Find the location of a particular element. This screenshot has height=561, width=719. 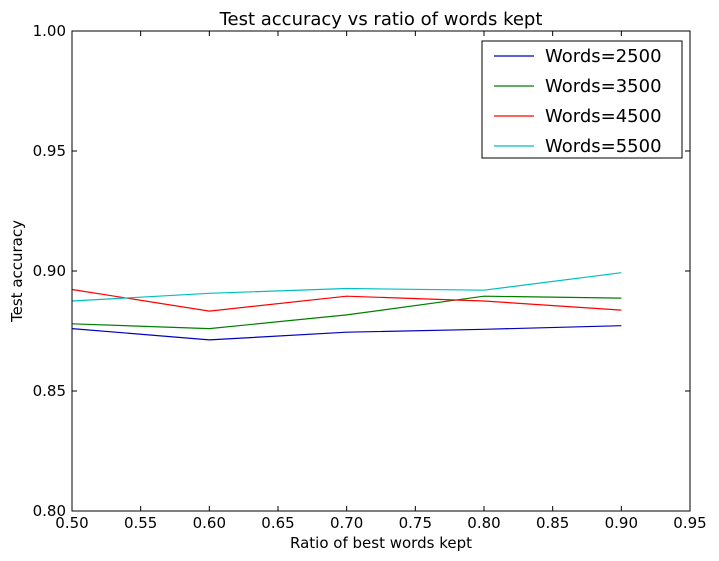

x-tick-label: 0.65 is located at coordinates (277, 523).